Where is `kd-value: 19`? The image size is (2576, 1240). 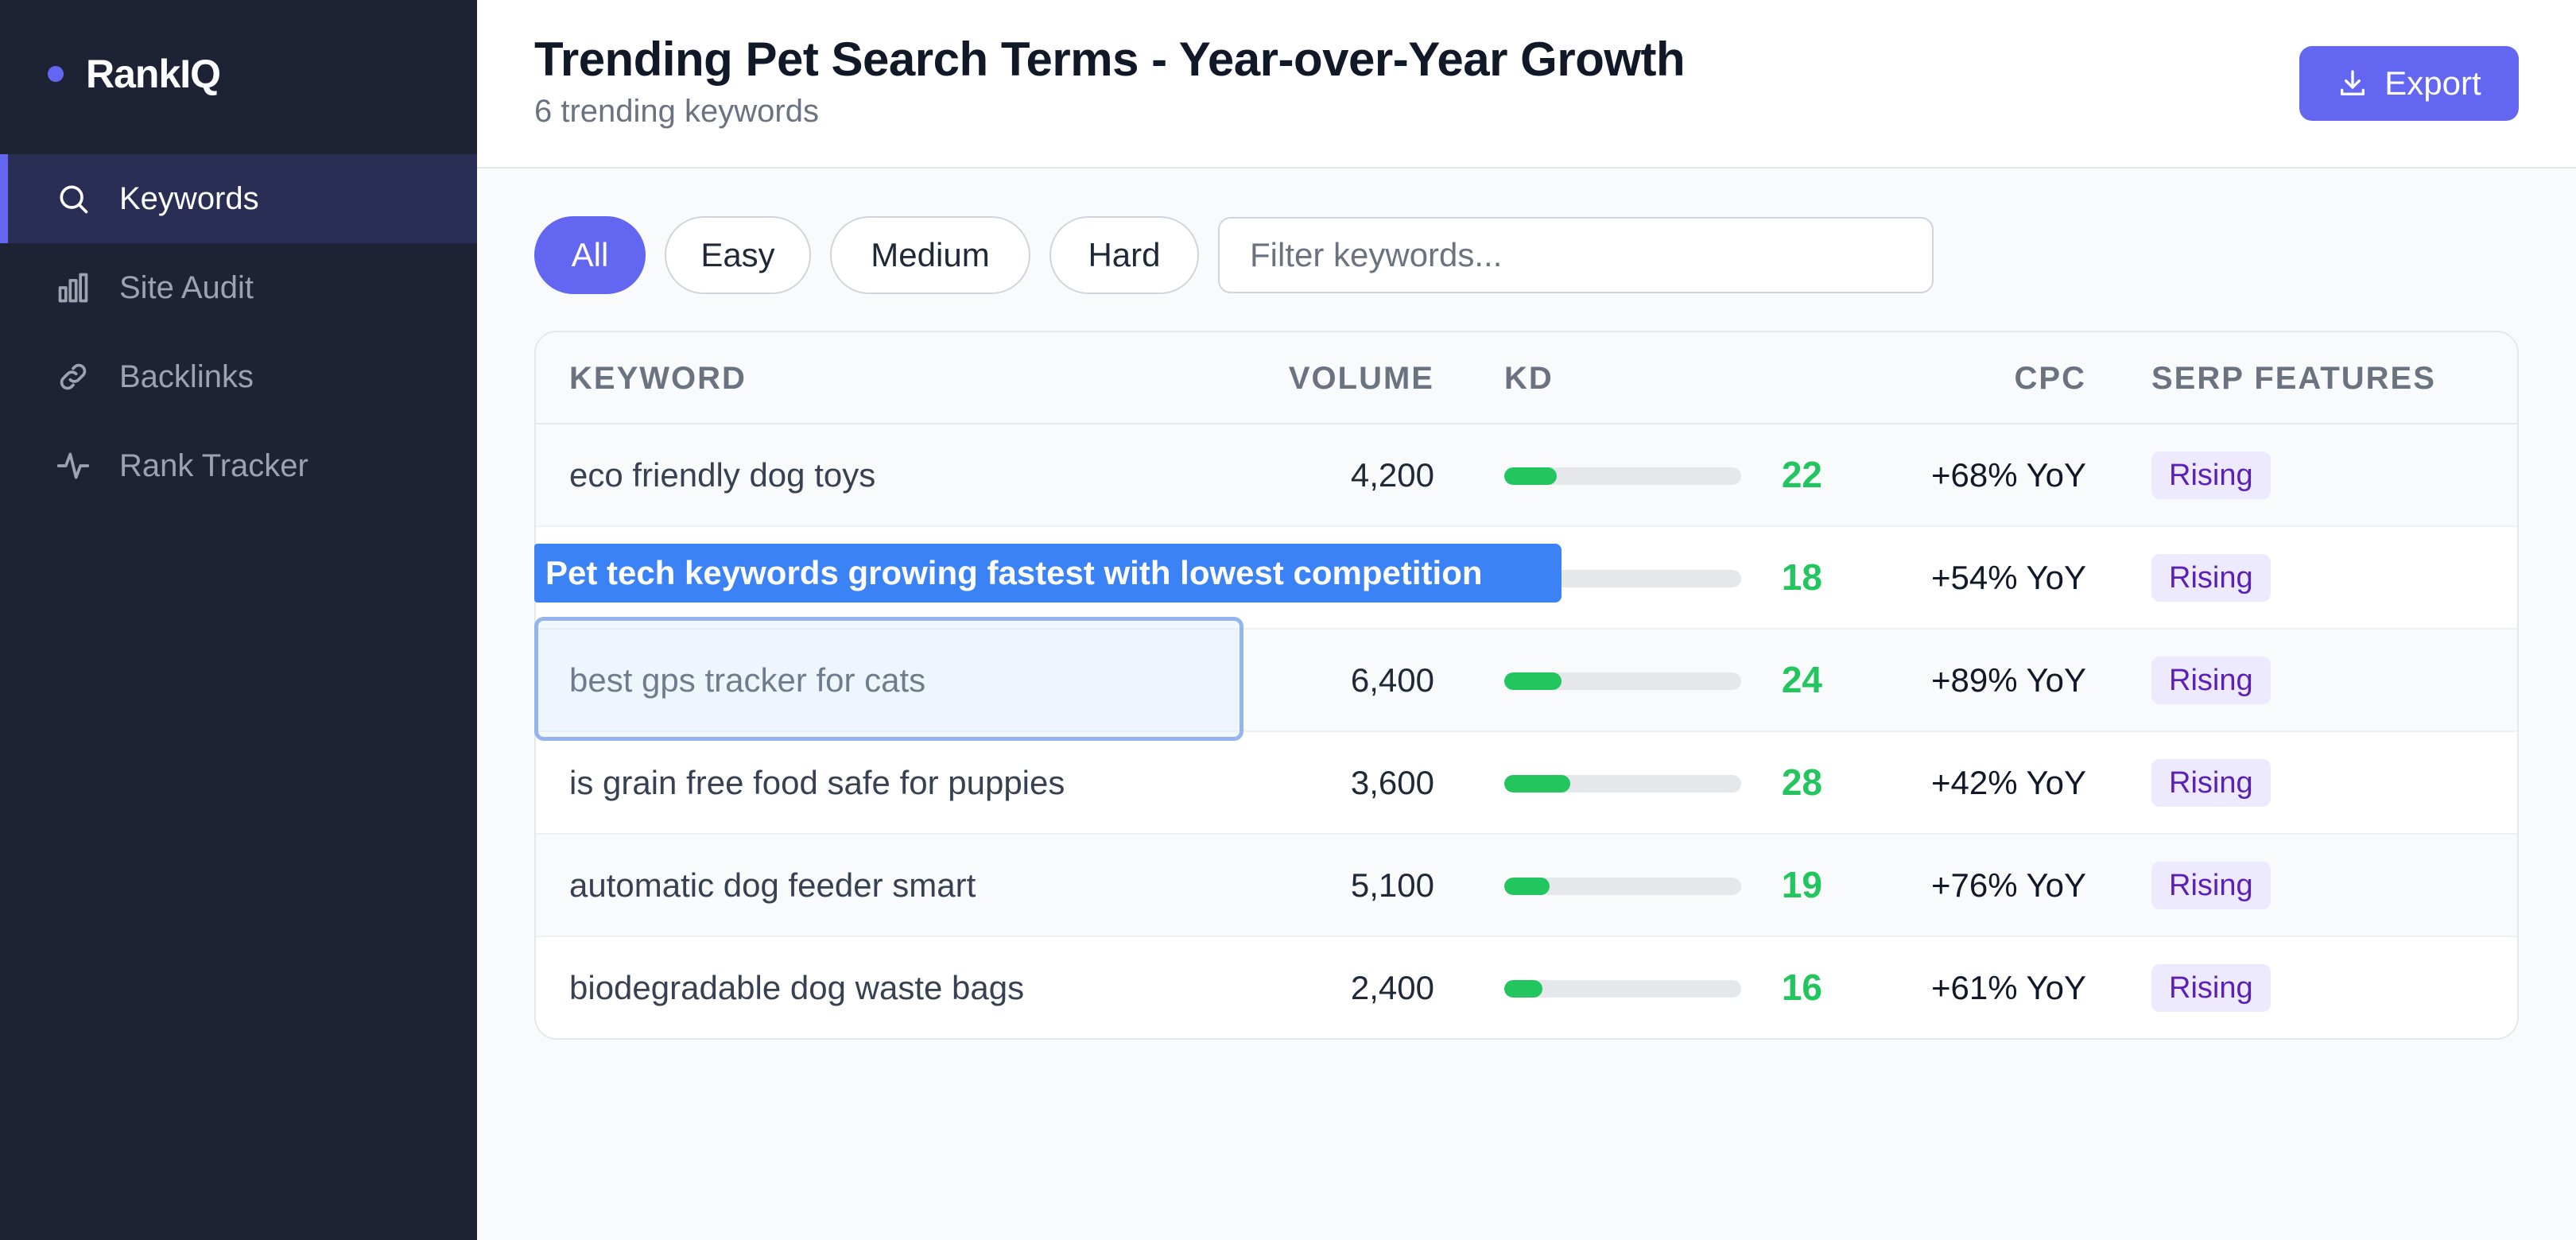 kd-value: 19 is located at coordinates (1802, 884).